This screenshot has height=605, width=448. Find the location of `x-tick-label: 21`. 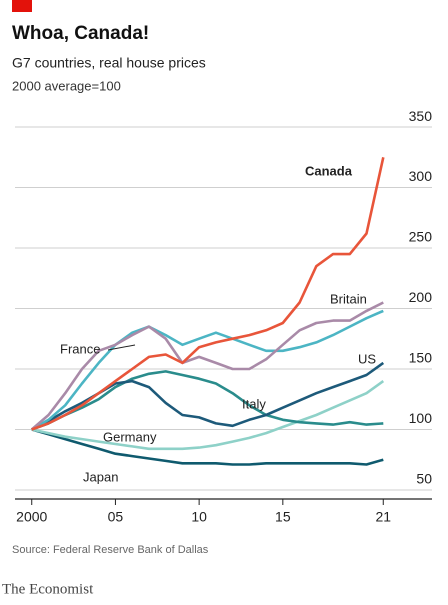

x-tick-label: 21 is located at coordinates (383, 517).